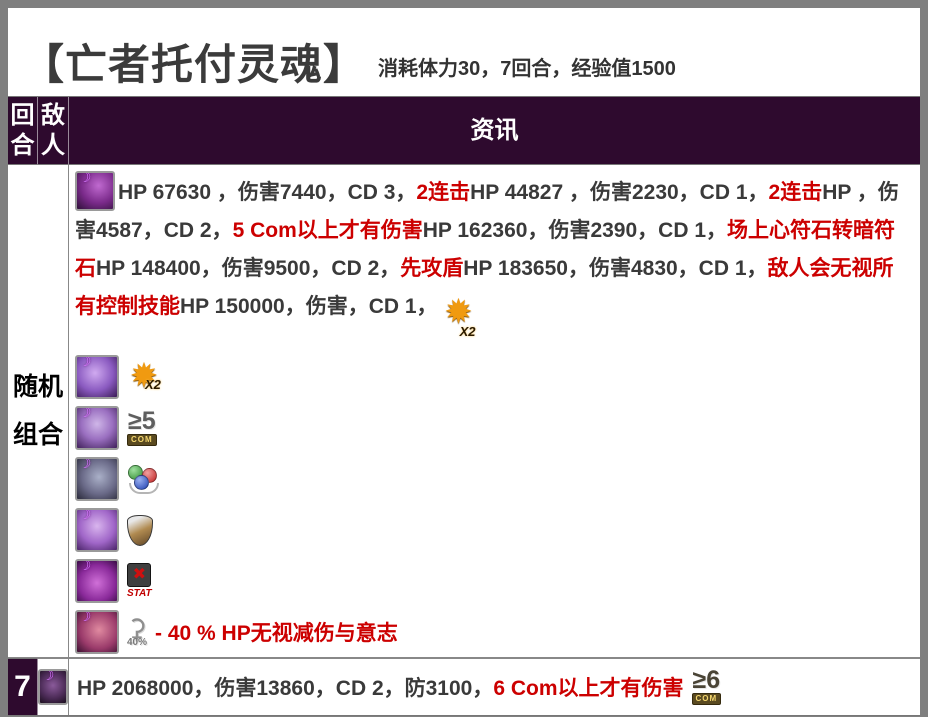 Image resolution: width=928 pixels, height=717 pixels. What do you see at coordinates (142, 426) in the screenshot?
I see `combo-min5-shield-icon: ≥5 COM` at bounding box center [142, 426].